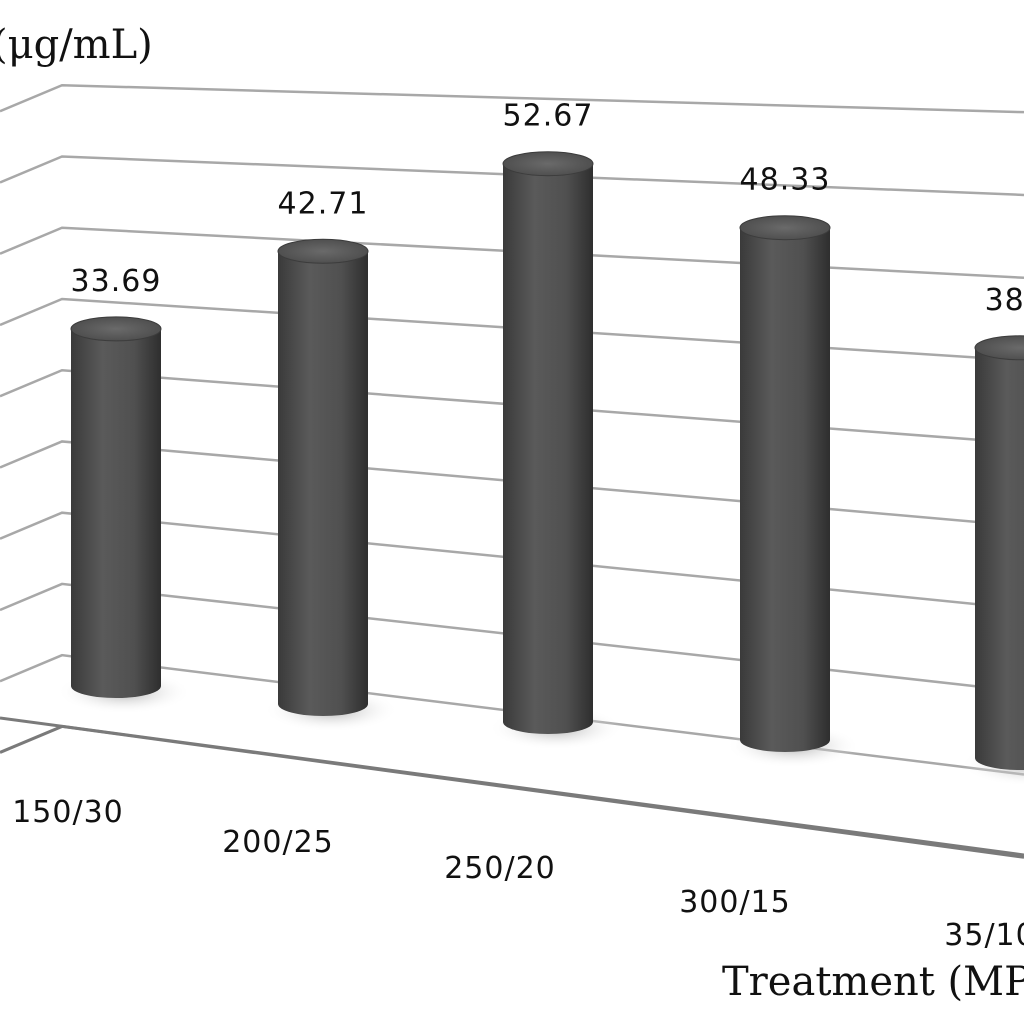  I want to click on data-label: 42.71, so click(323, 203).